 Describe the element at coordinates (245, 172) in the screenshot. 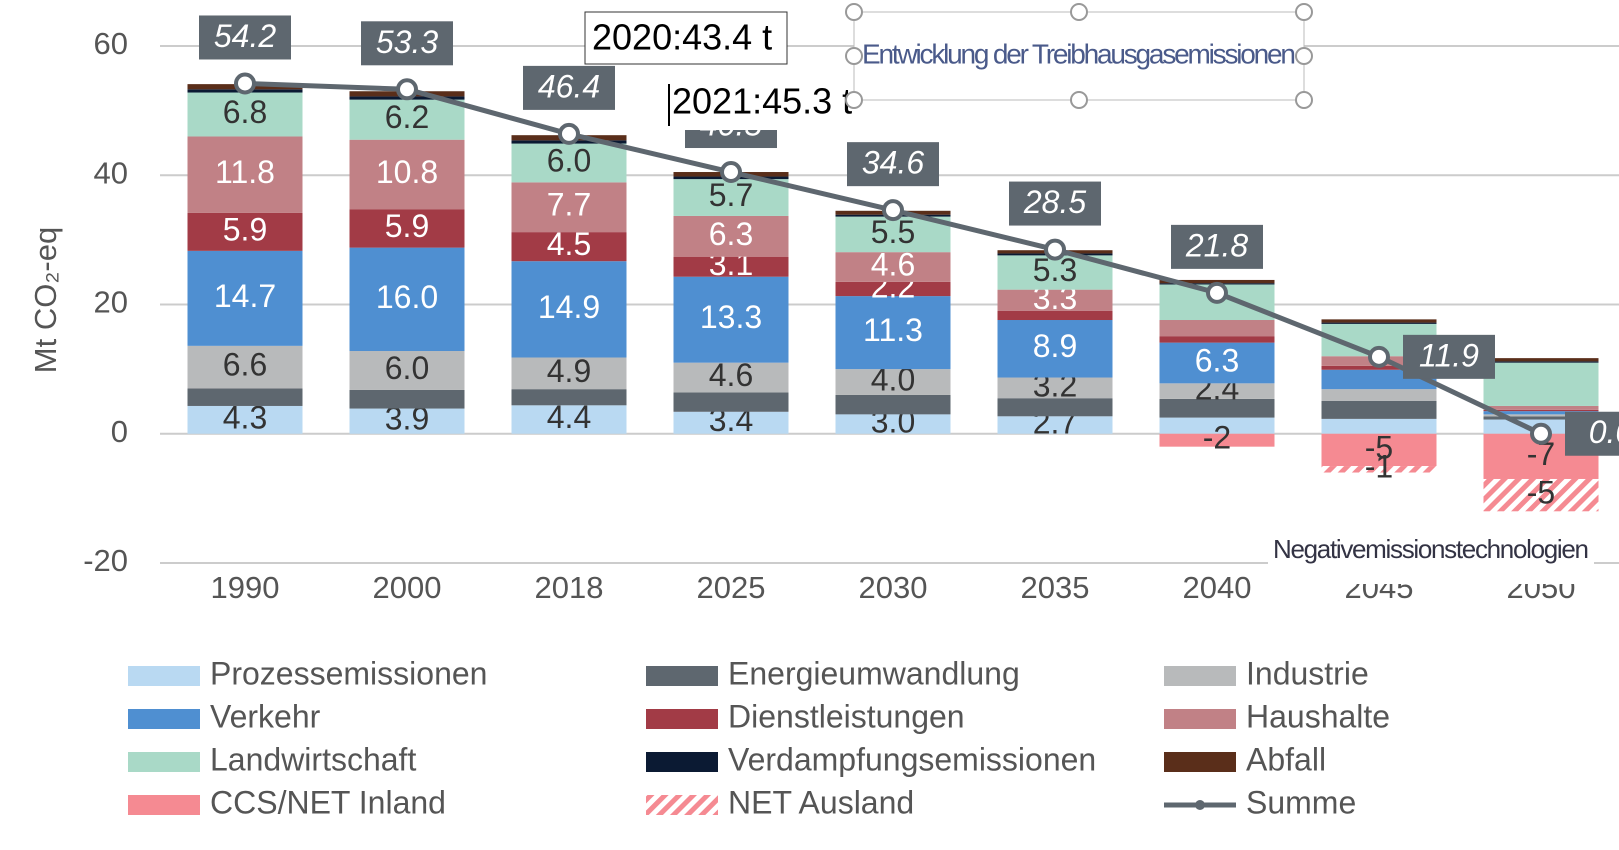

I see `data-label: 11.8` at that location.